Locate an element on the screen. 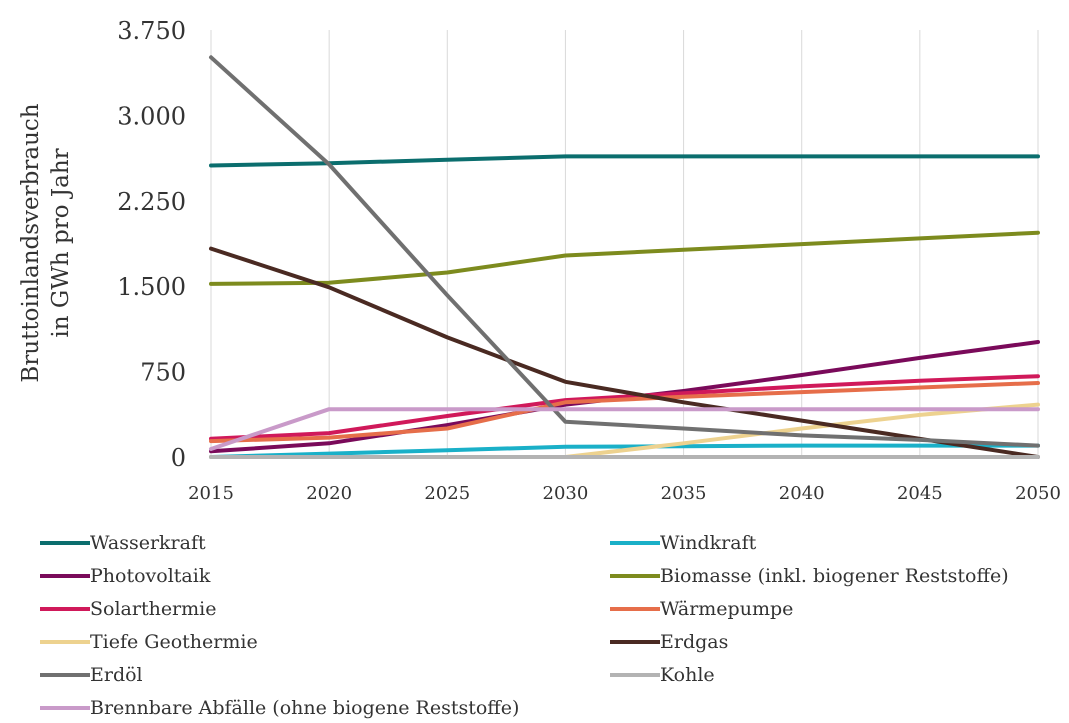 This screenshot has width=1069, height=723. x-tick-label: 2015 is located at coordinates (211, 493).